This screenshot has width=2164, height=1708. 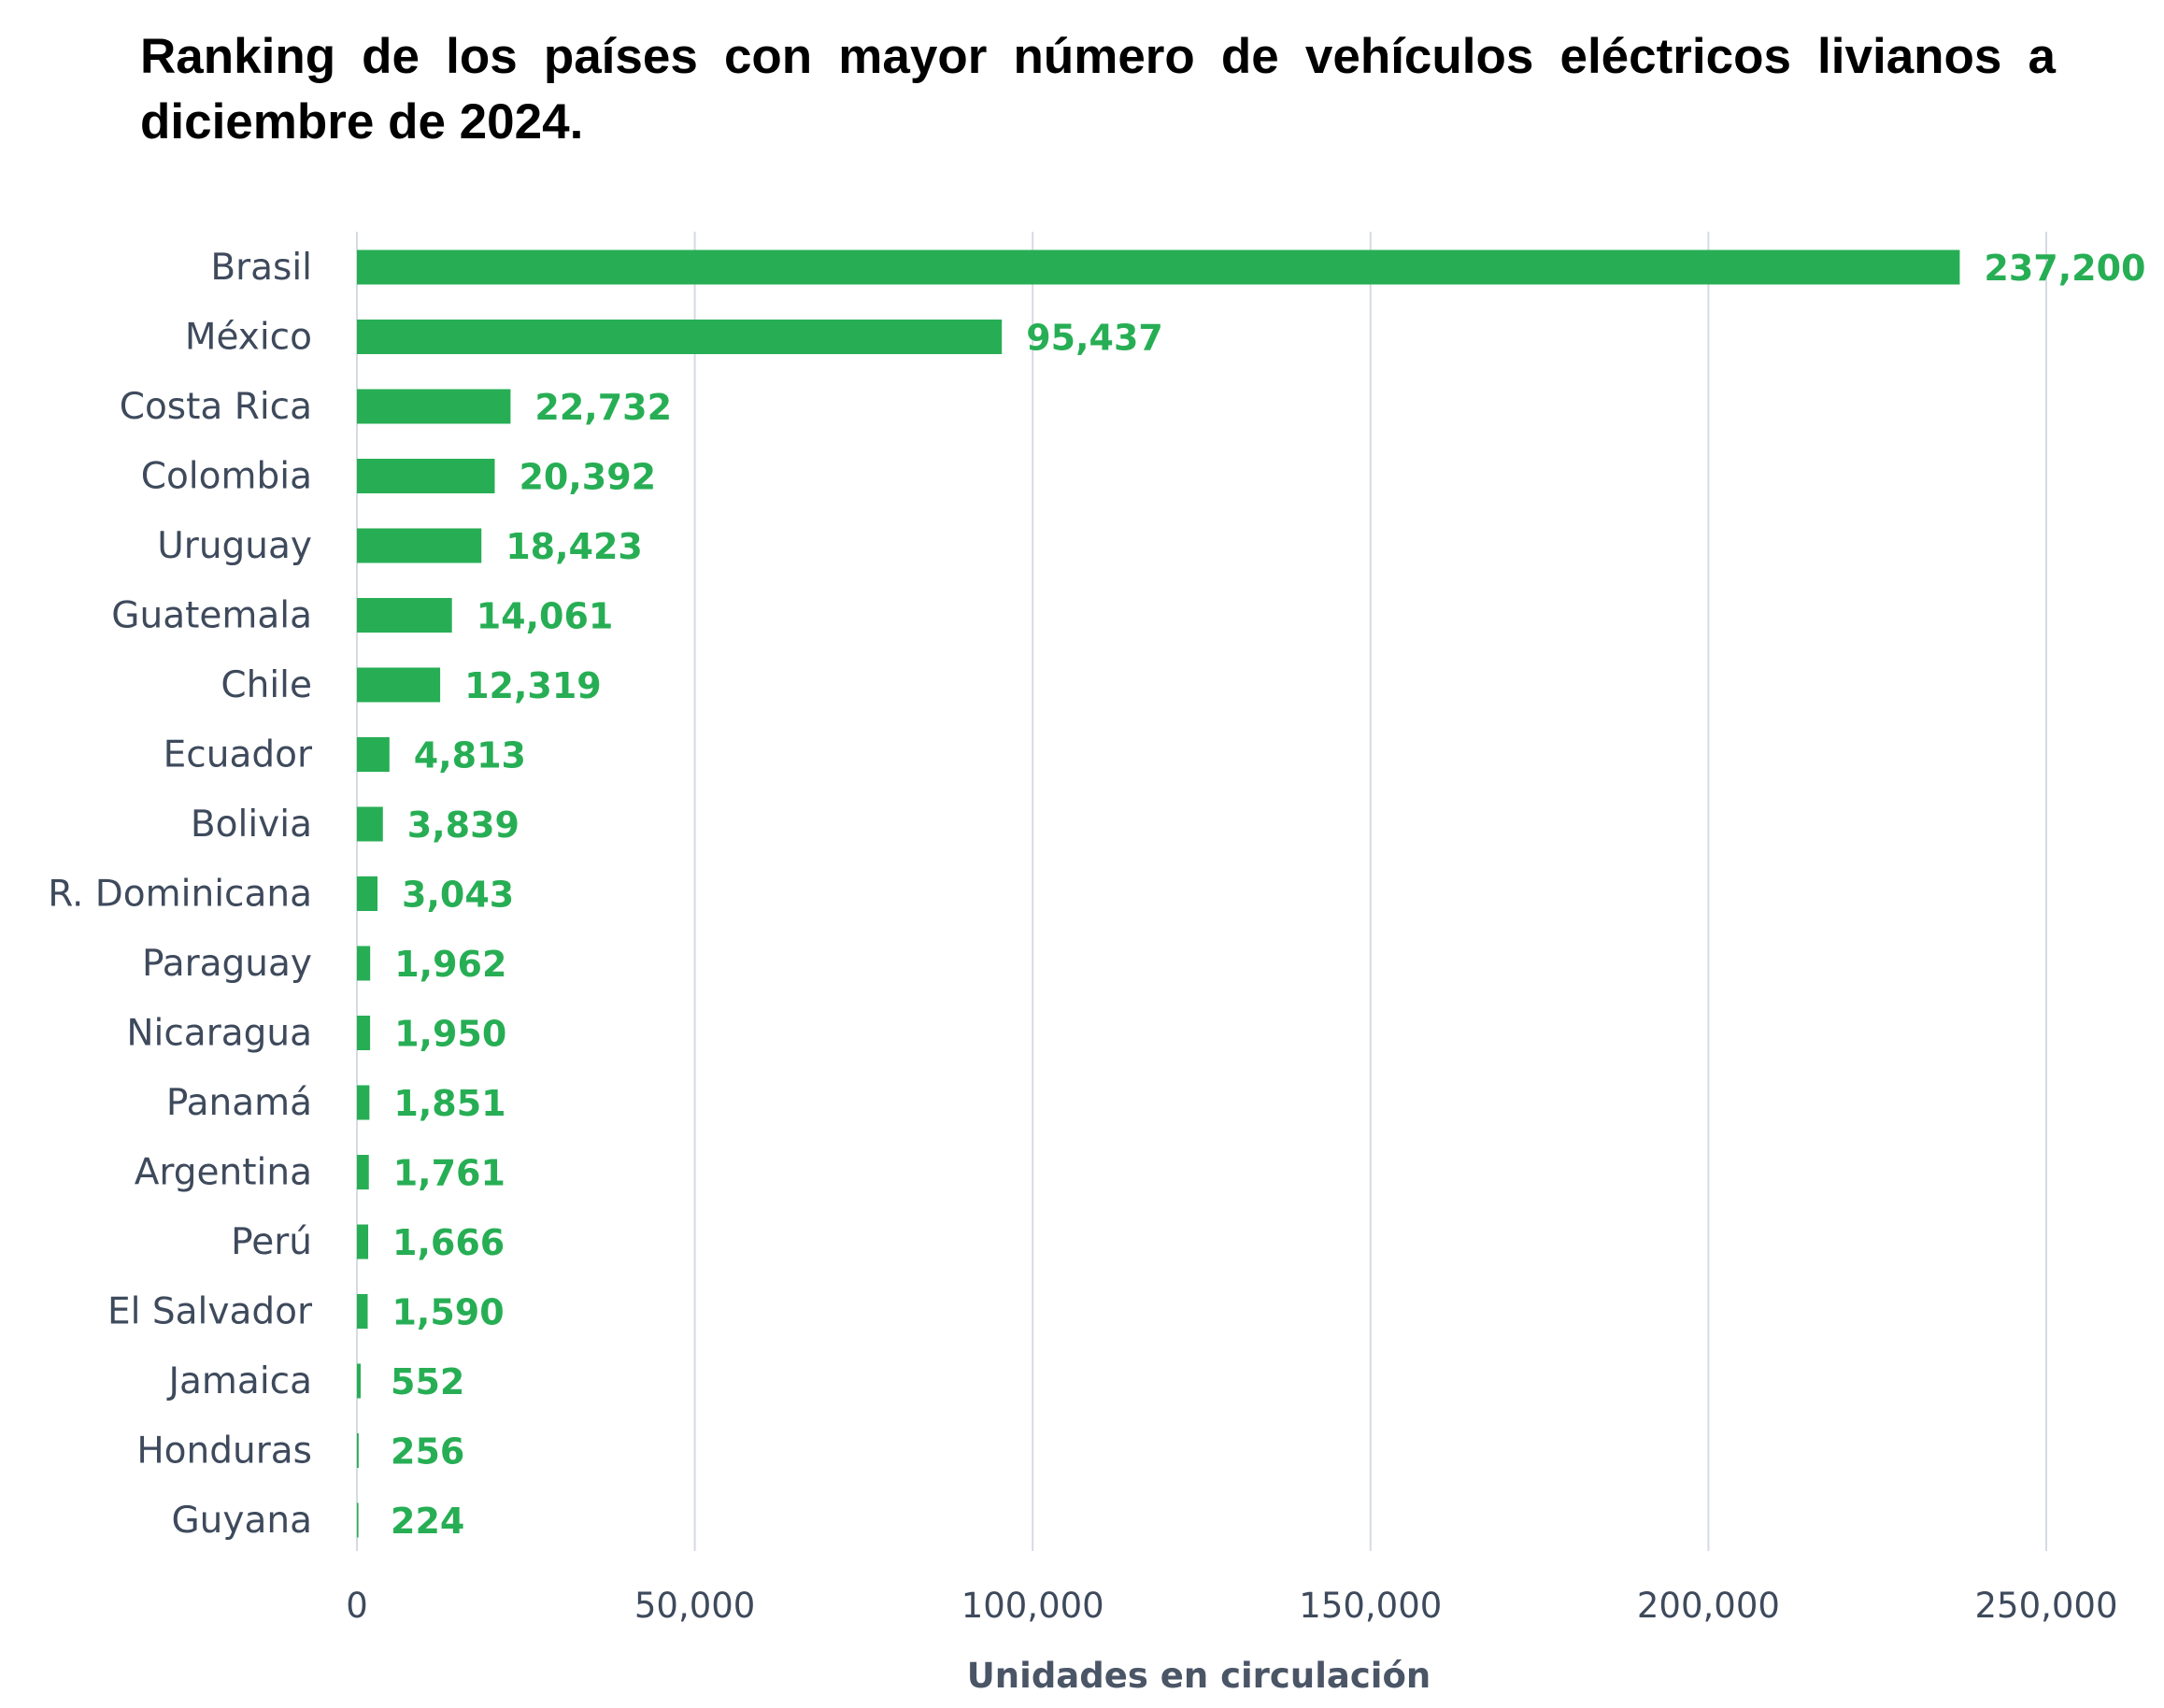 What do you see at coordinates (1032, 1606) in the screenshot?
I see `x-tick-label: 100,000` at bounding box center [1032, 1606].